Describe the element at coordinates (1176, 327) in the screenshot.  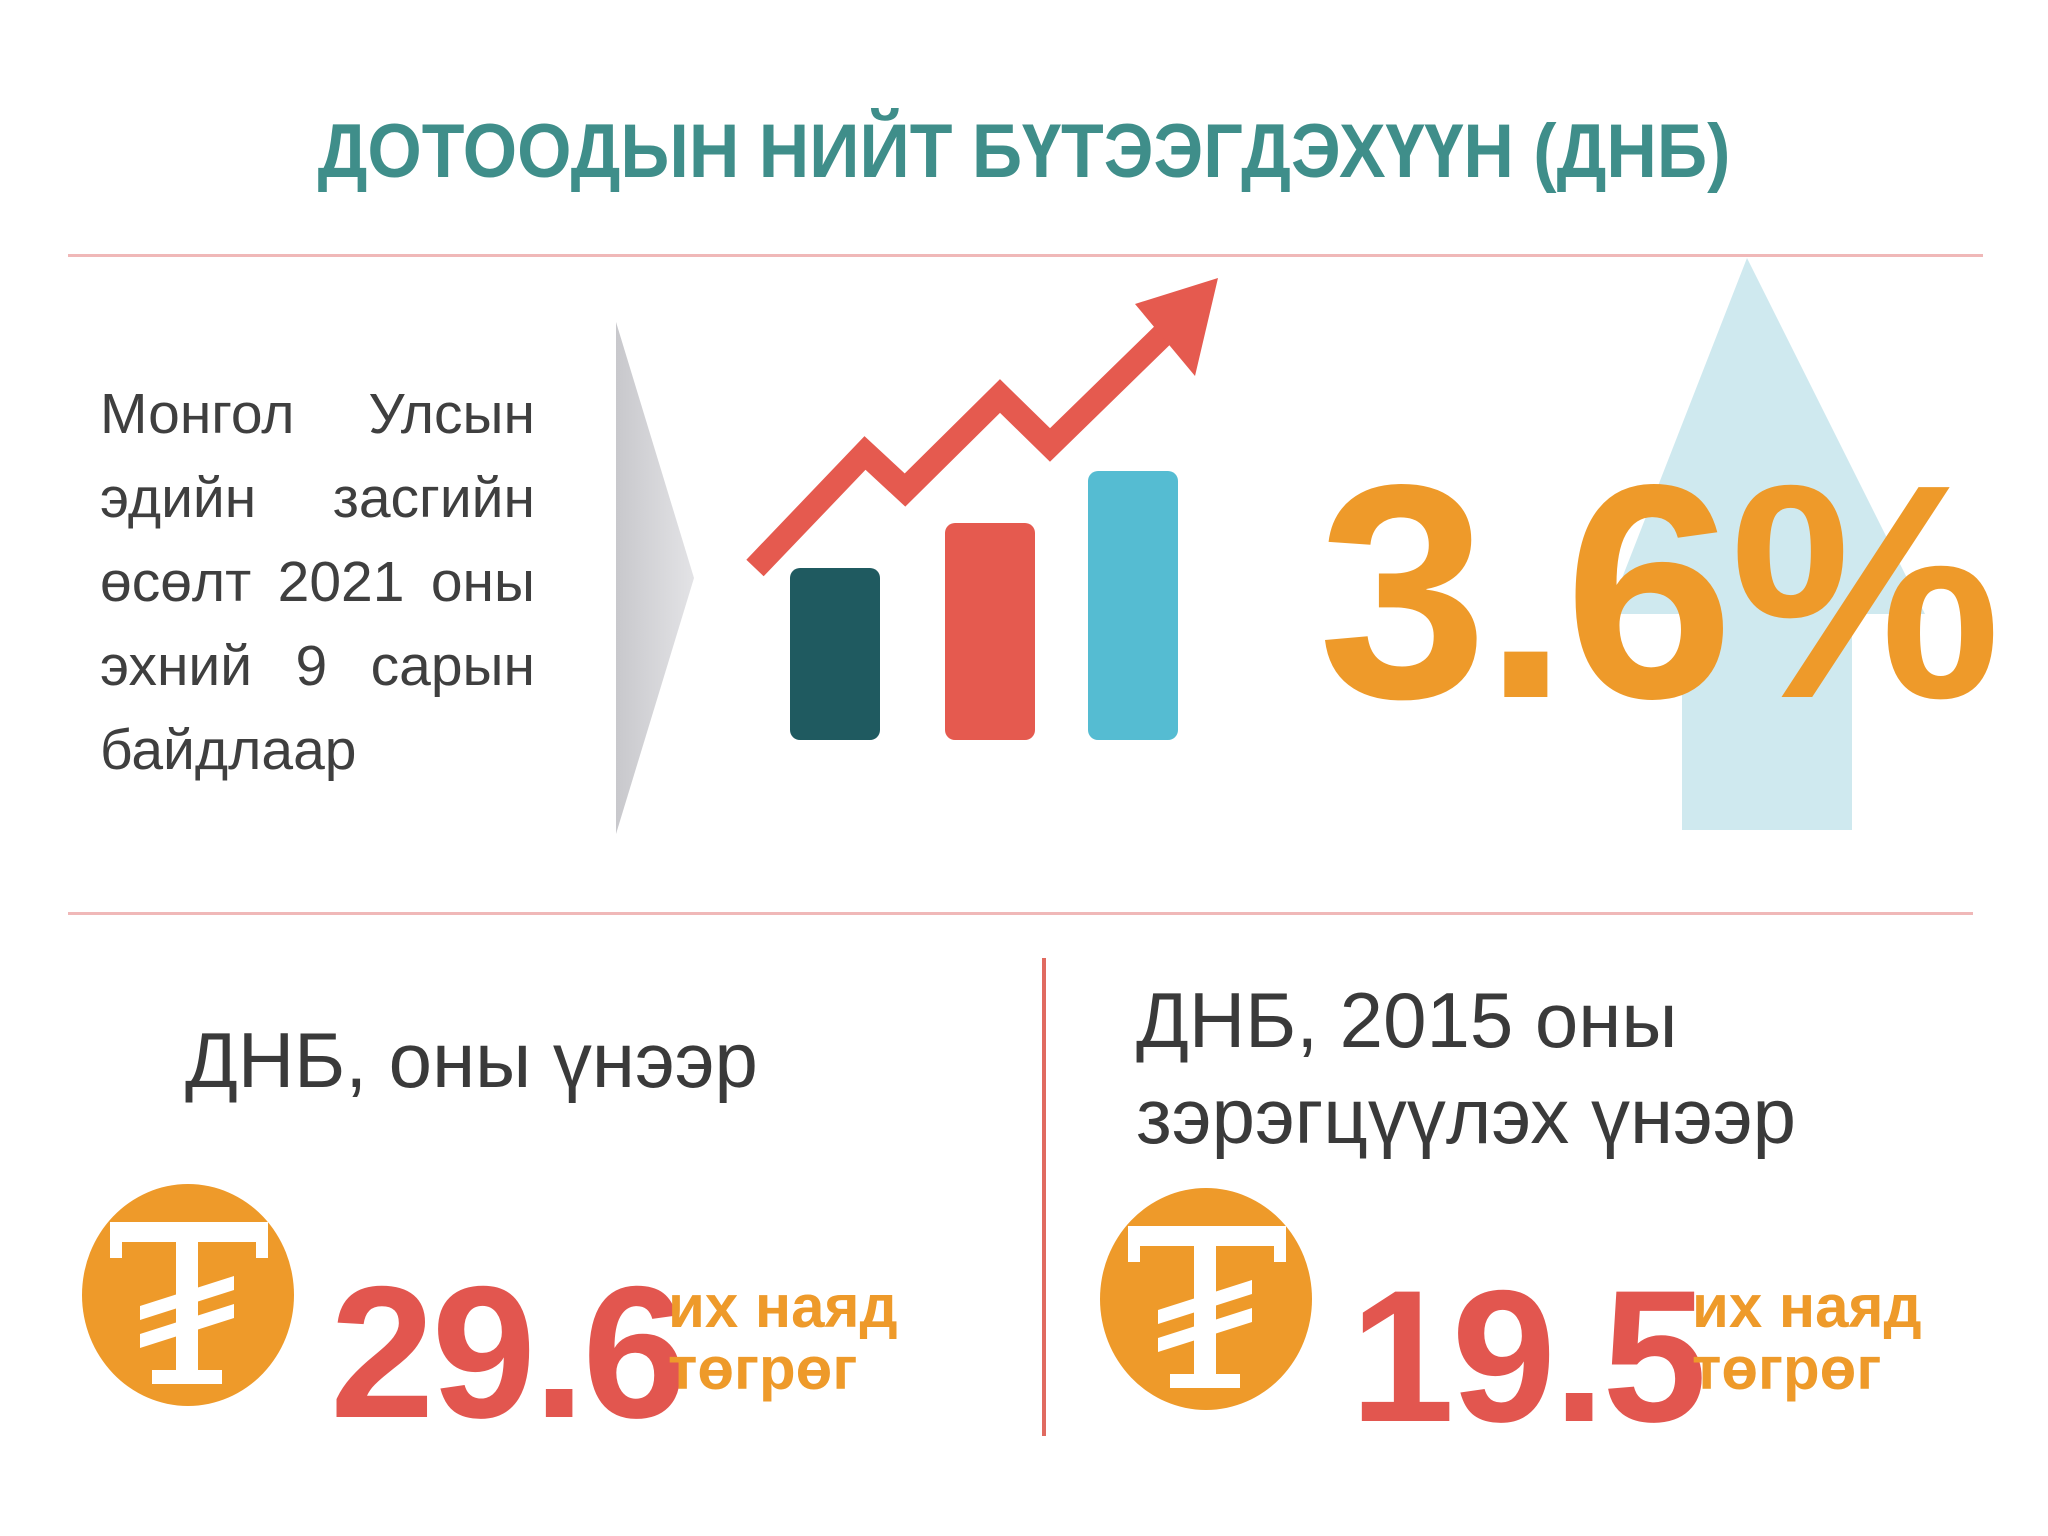
I see `trend-arrowhead` at that location.